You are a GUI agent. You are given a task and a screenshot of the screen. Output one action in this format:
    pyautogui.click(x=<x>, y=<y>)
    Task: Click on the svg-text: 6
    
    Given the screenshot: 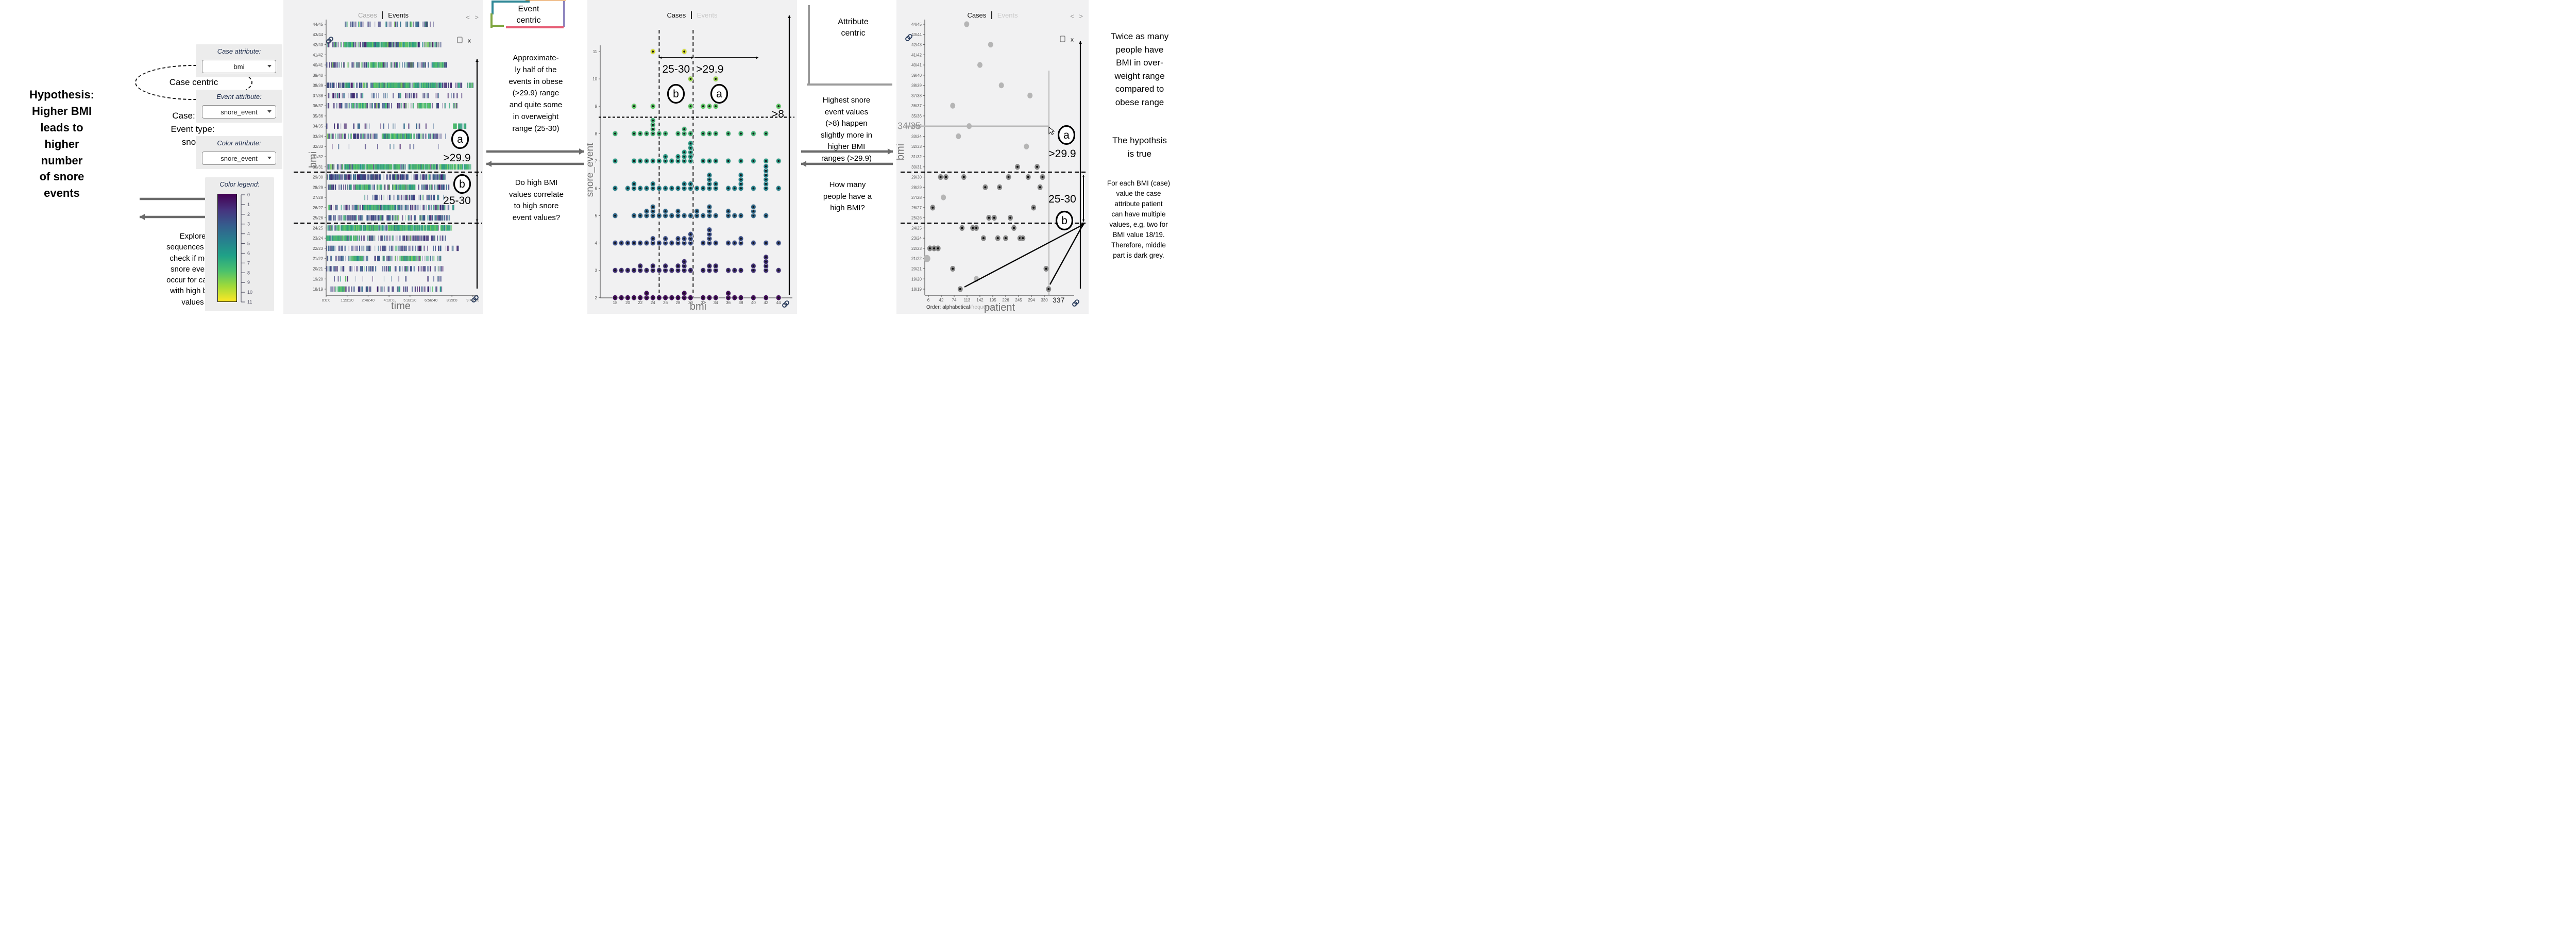 What is the action you would take?
    pyautogui.click(x=928, y=301)
    